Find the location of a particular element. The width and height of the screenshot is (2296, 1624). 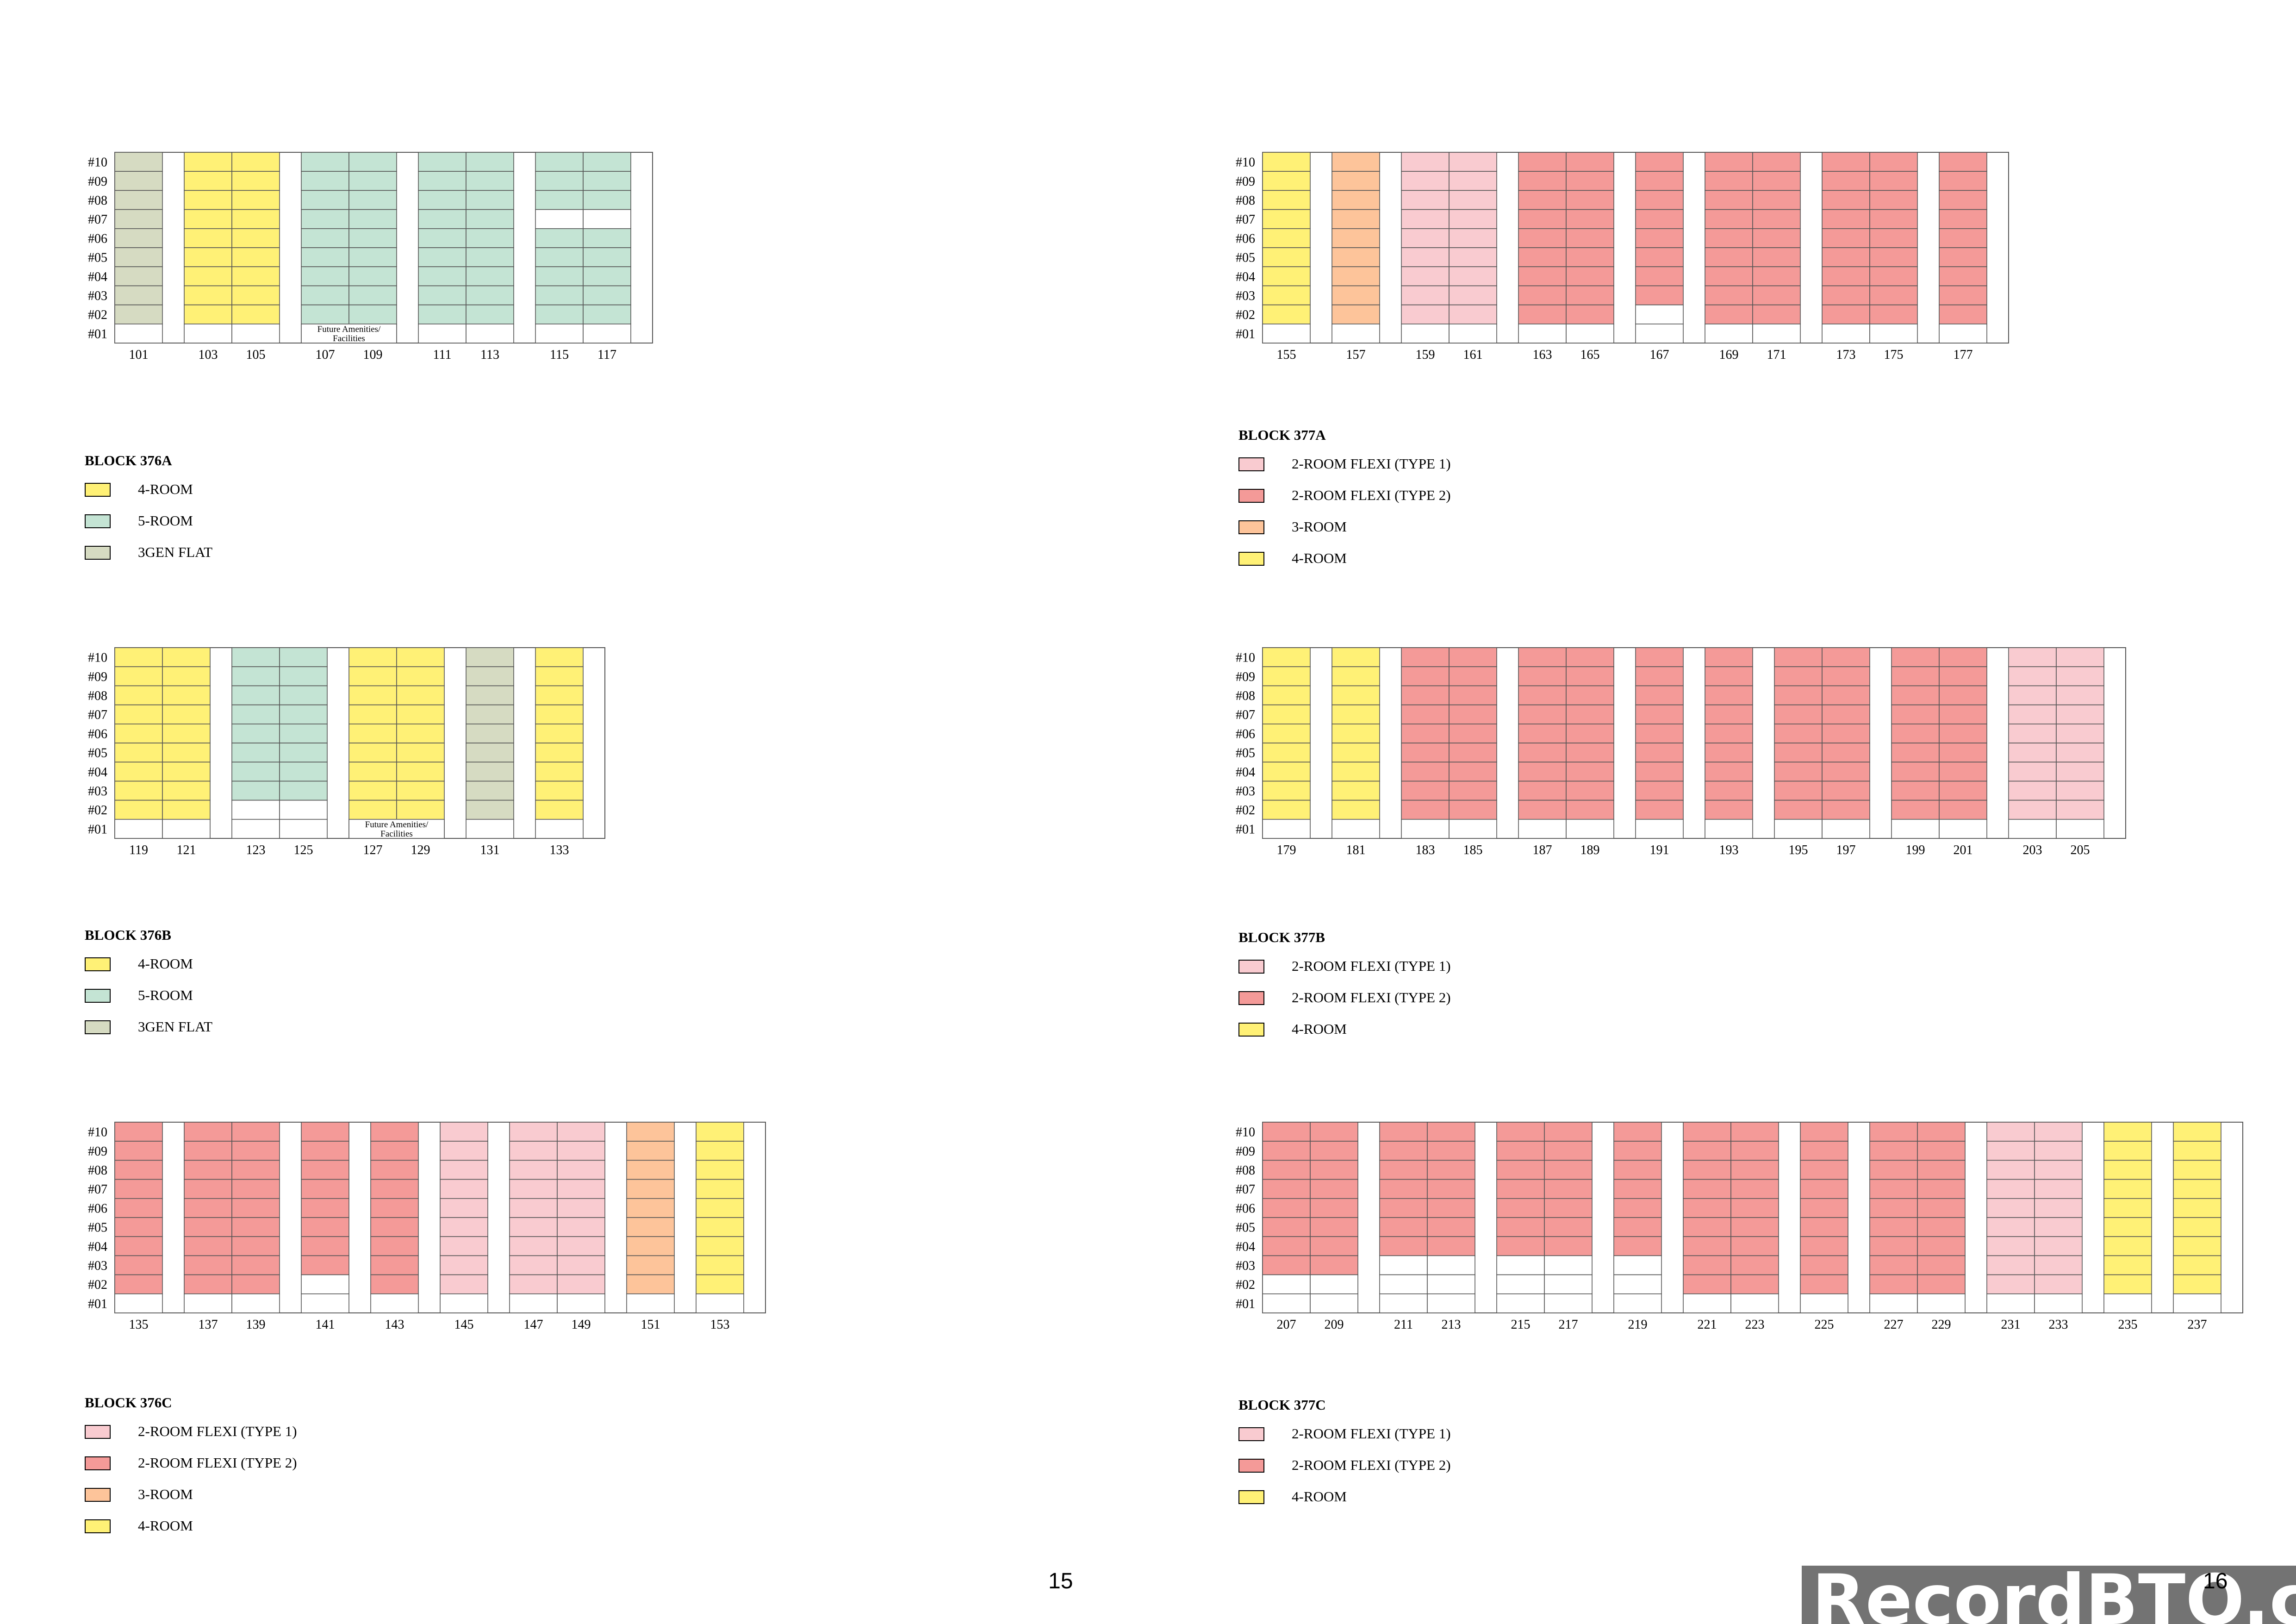

unit-number-label: 217 is located at coordinates (1568, 1325).